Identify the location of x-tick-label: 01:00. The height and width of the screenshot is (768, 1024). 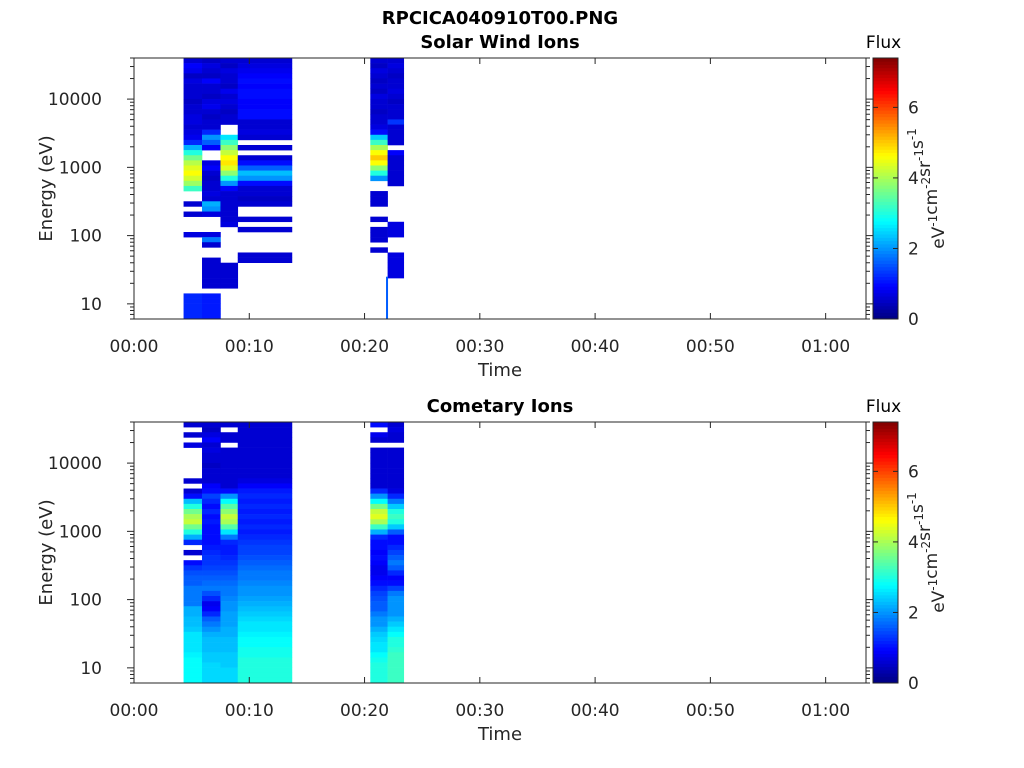
(825, 347).